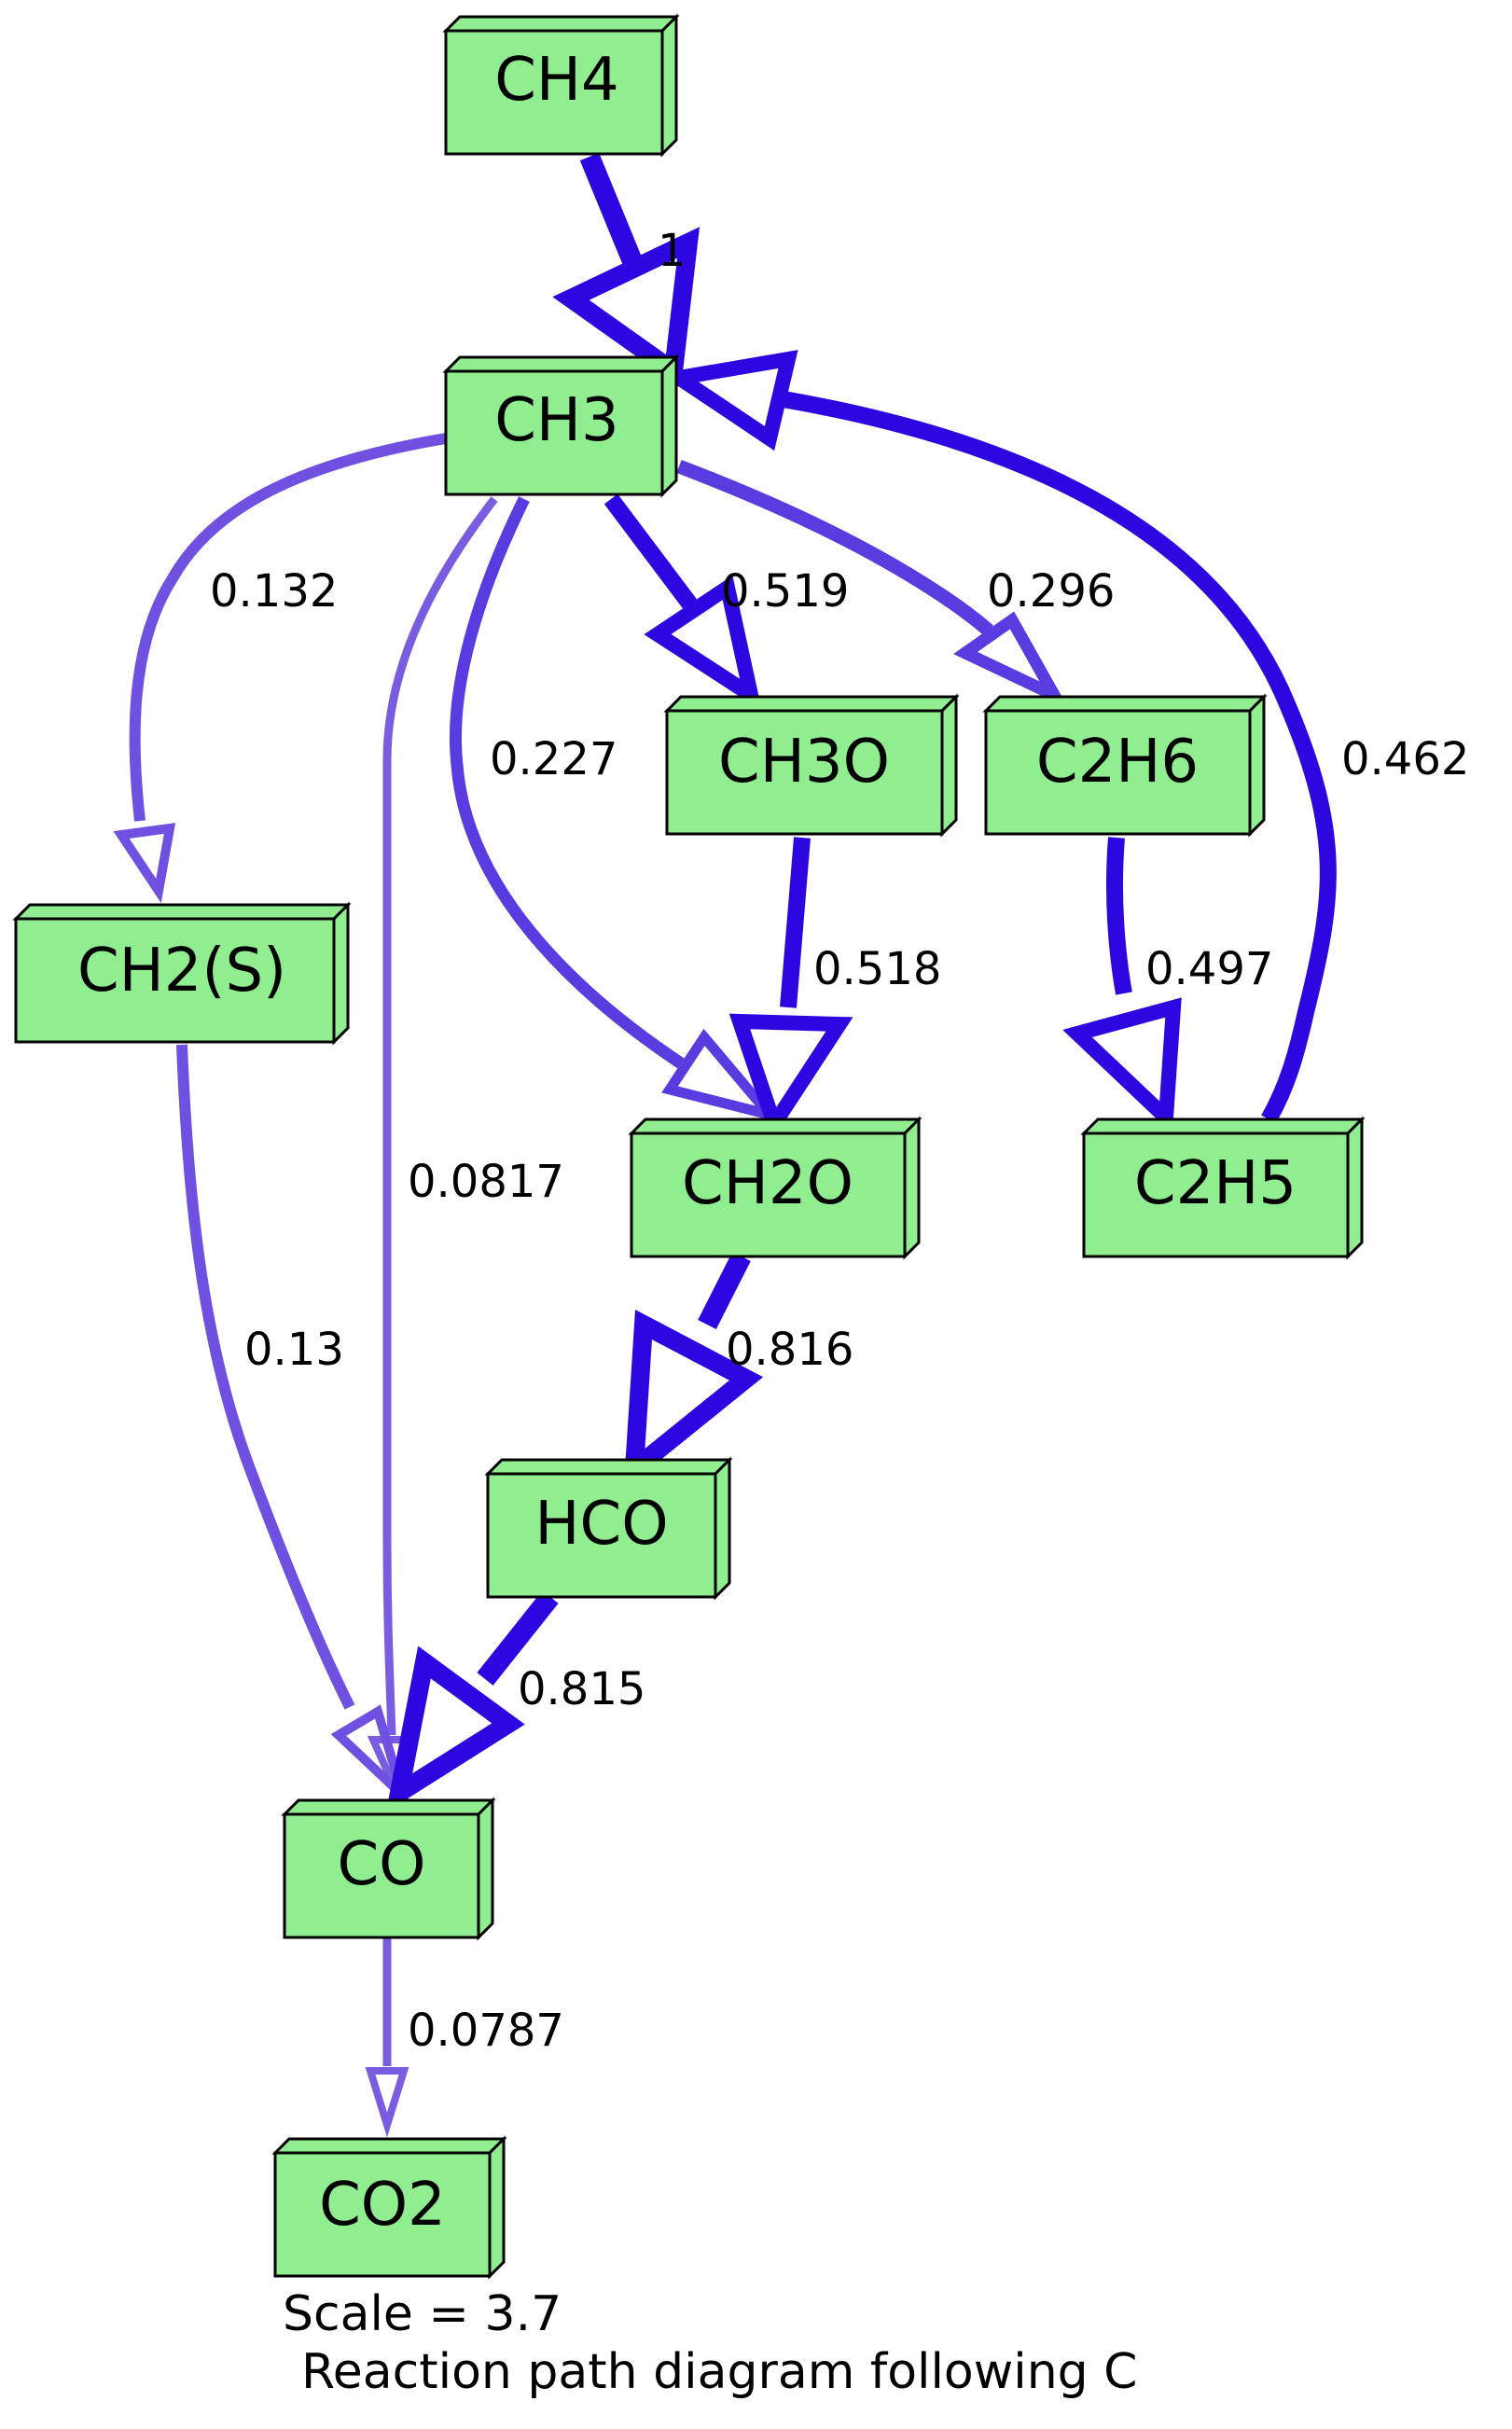  I want to click on edge-label-ch3-co: 0.0817, so click(486, 1182).